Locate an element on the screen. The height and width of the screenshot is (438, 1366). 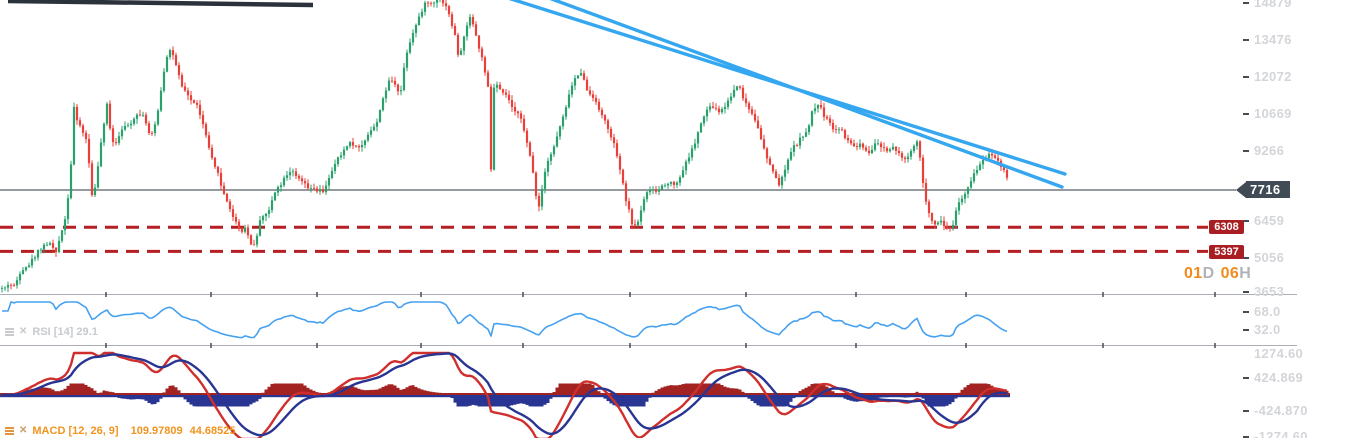
current-price-value: 7716 is located at coordinates (1268, 189).